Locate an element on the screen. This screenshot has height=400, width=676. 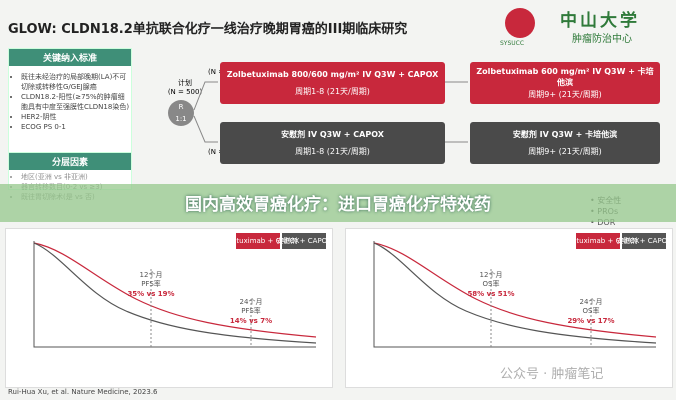
watermark: 公众号 · 肿瘤笔记 is located at coordinates (552, 374).